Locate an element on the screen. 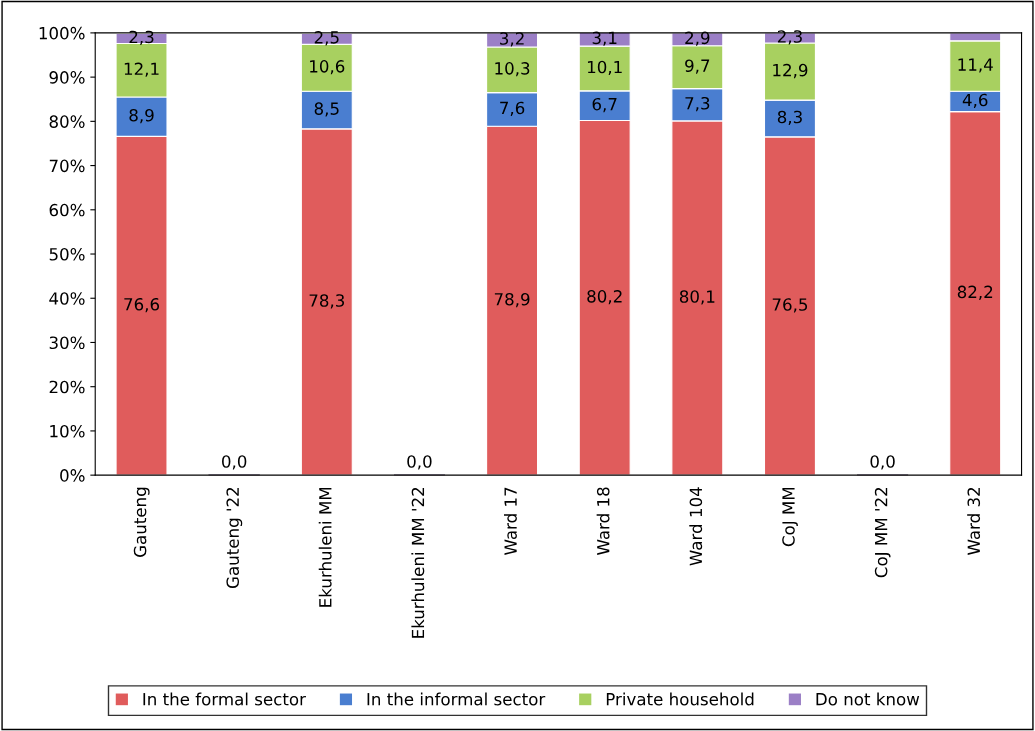  x-tick-label: Ekurhuleni MM is located at coordinates (325, 547).